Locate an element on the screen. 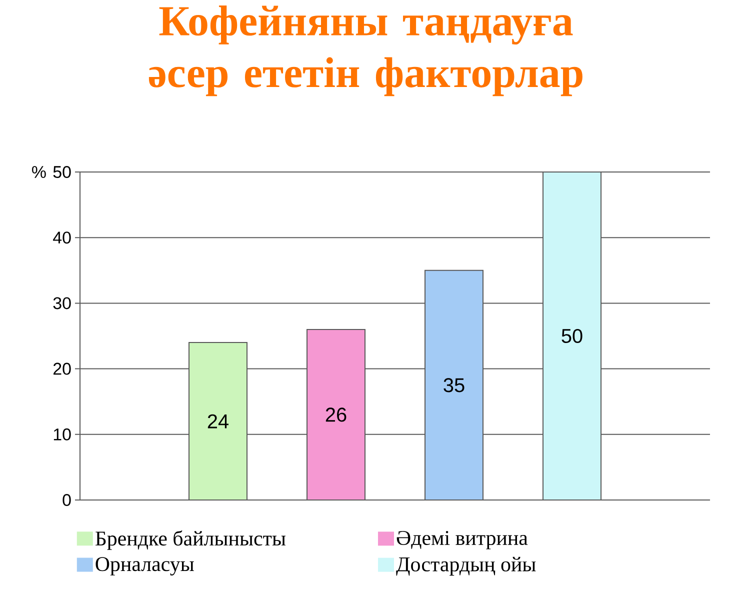  data-label: 35 is located at coordinates (454, 385).